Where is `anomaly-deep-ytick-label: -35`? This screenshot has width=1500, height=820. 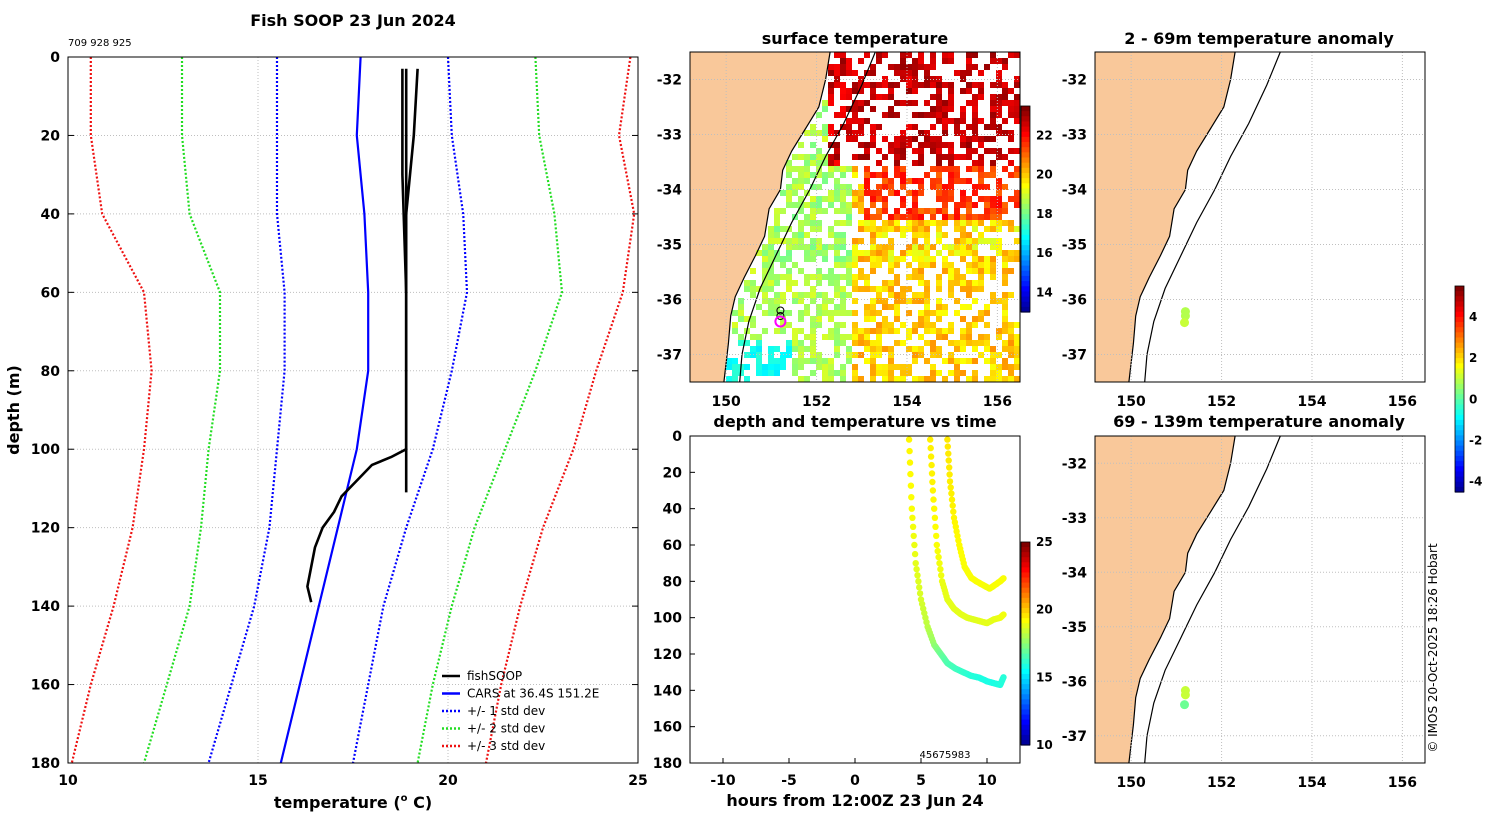 anomaly-deep-ytick-label: -35 is located at coordinates (1074, 628).